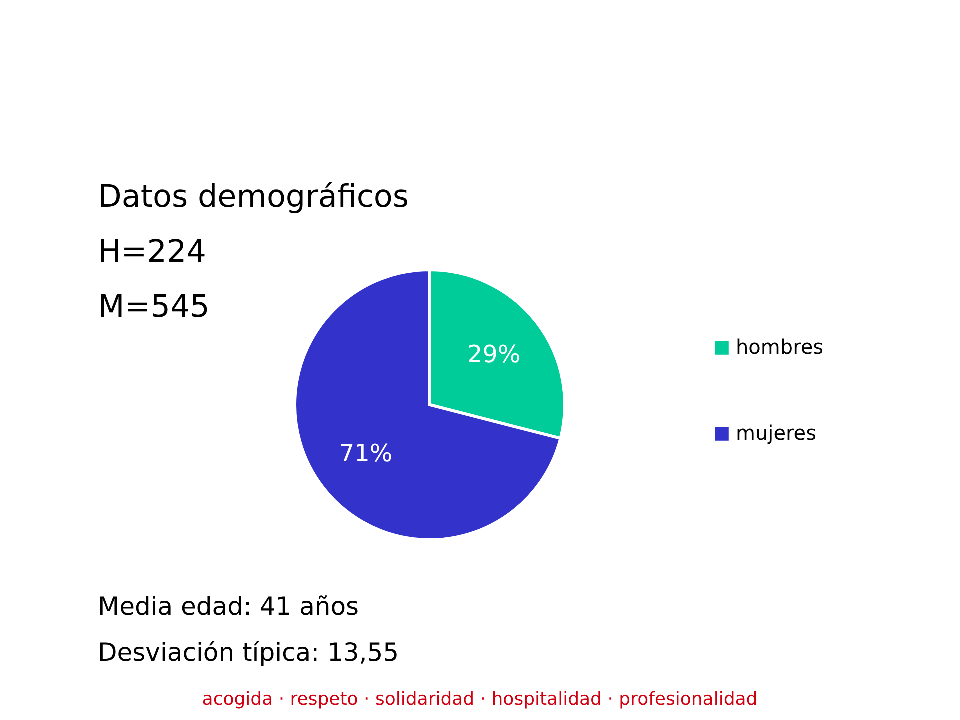  Describe the element at coordinates (154, 307) in the screenshot. I see `text: M=545` at that location.